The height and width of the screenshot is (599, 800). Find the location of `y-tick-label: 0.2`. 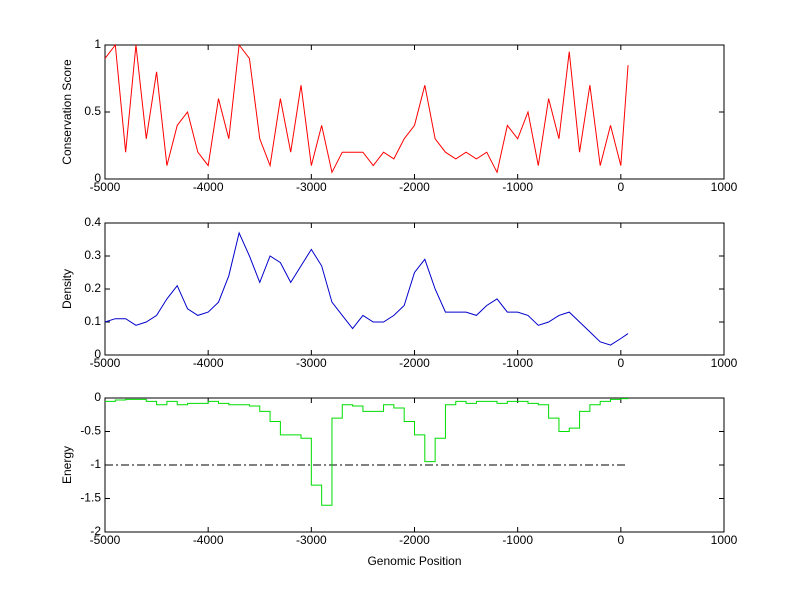

y-tick-label: 0.2 is located at coordinates (92, 288).